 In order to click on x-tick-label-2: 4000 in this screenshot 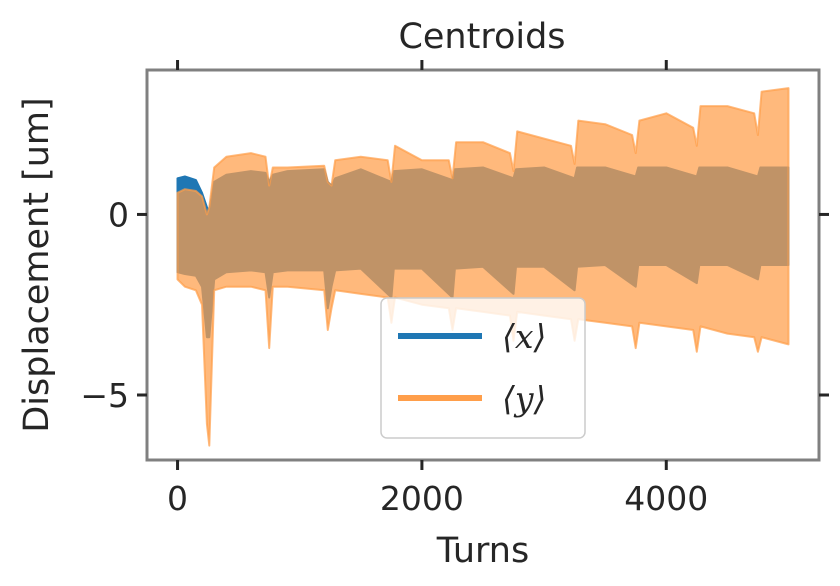, I will do `click(666, 498)`.